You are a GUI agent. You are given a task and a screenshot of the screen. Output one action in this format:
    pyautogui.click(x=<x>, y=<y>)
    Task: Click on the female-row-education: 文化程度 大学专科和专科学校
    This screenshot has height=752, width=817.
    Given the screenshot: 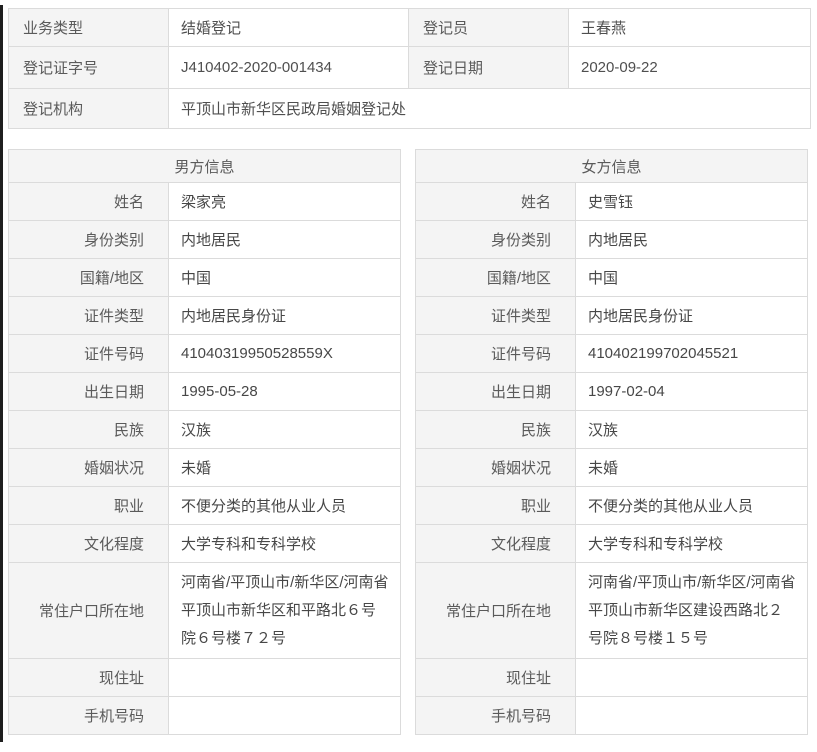 What is the action you would take?
    pyautogui.click(x=612, y=543)
    